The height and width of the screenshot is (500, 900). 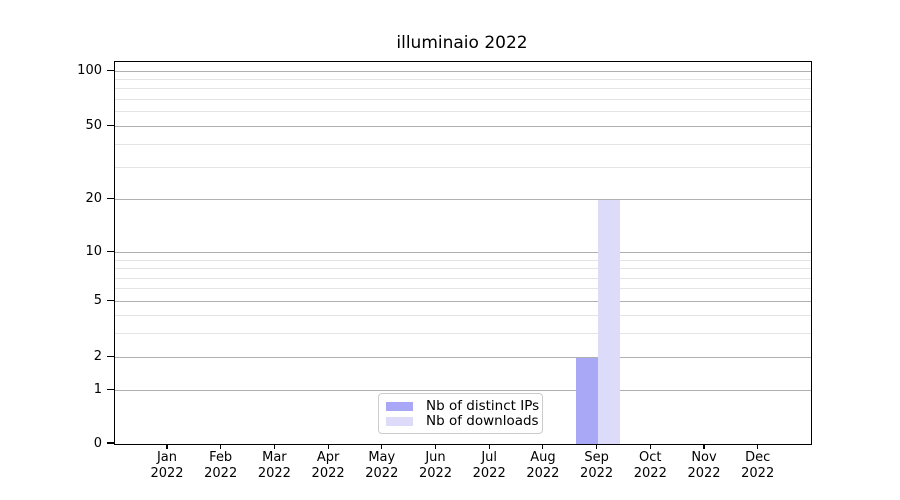 I want to click on x-tick-month: Jun, so click(x=435, y=457).